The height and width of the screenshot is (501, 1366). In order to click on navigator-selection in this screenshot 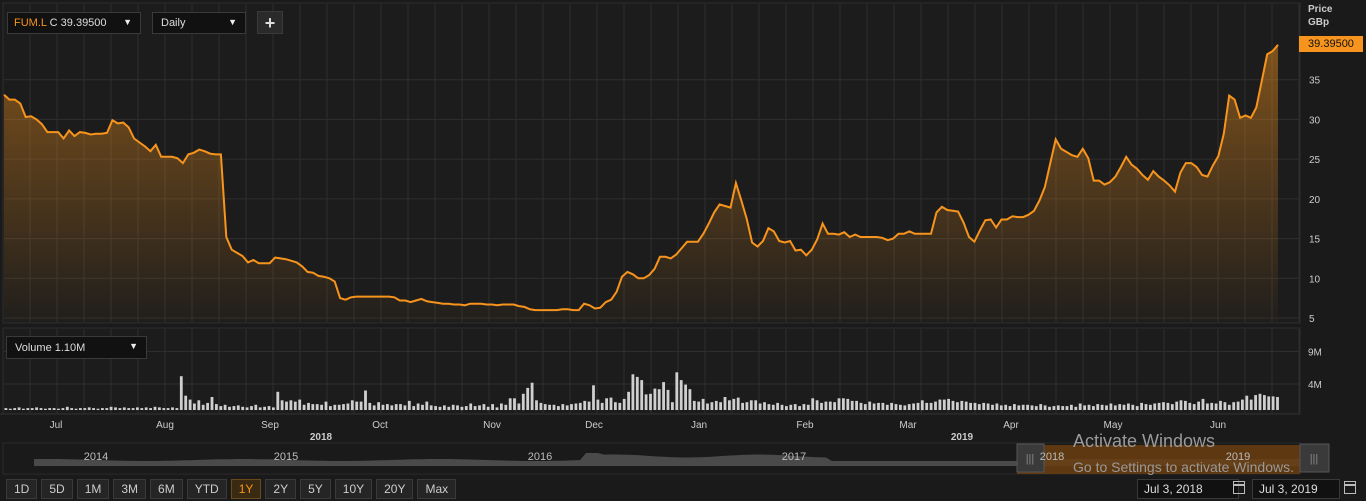, I will do `click(1158, 459)`.